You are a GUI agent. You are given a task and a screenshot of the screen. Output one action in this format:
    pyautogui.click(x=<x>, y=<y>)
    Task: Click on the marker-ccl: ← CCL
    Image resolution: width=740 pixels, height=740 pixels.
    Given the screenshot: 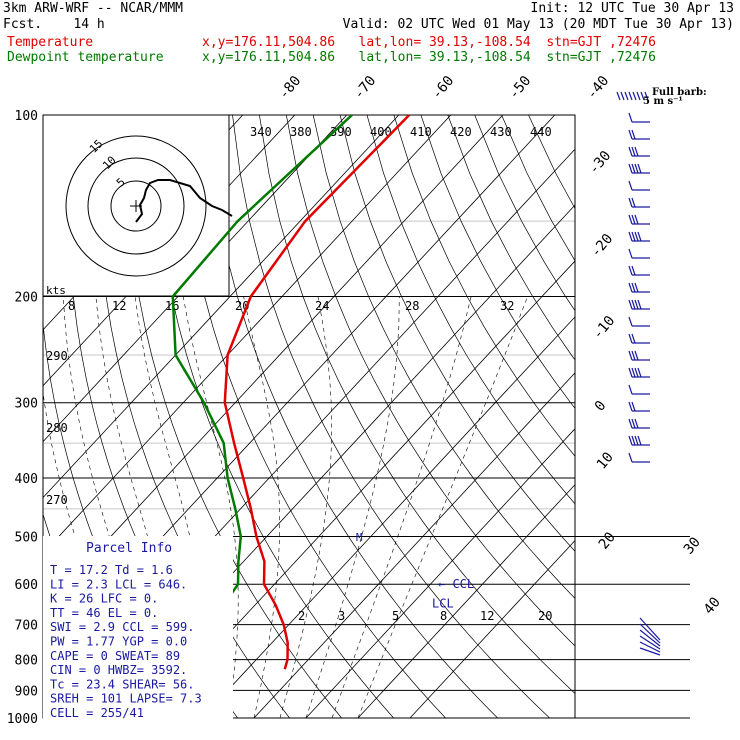 What is the action you would take?
    pyautogui.click(x=456, y=584)
    